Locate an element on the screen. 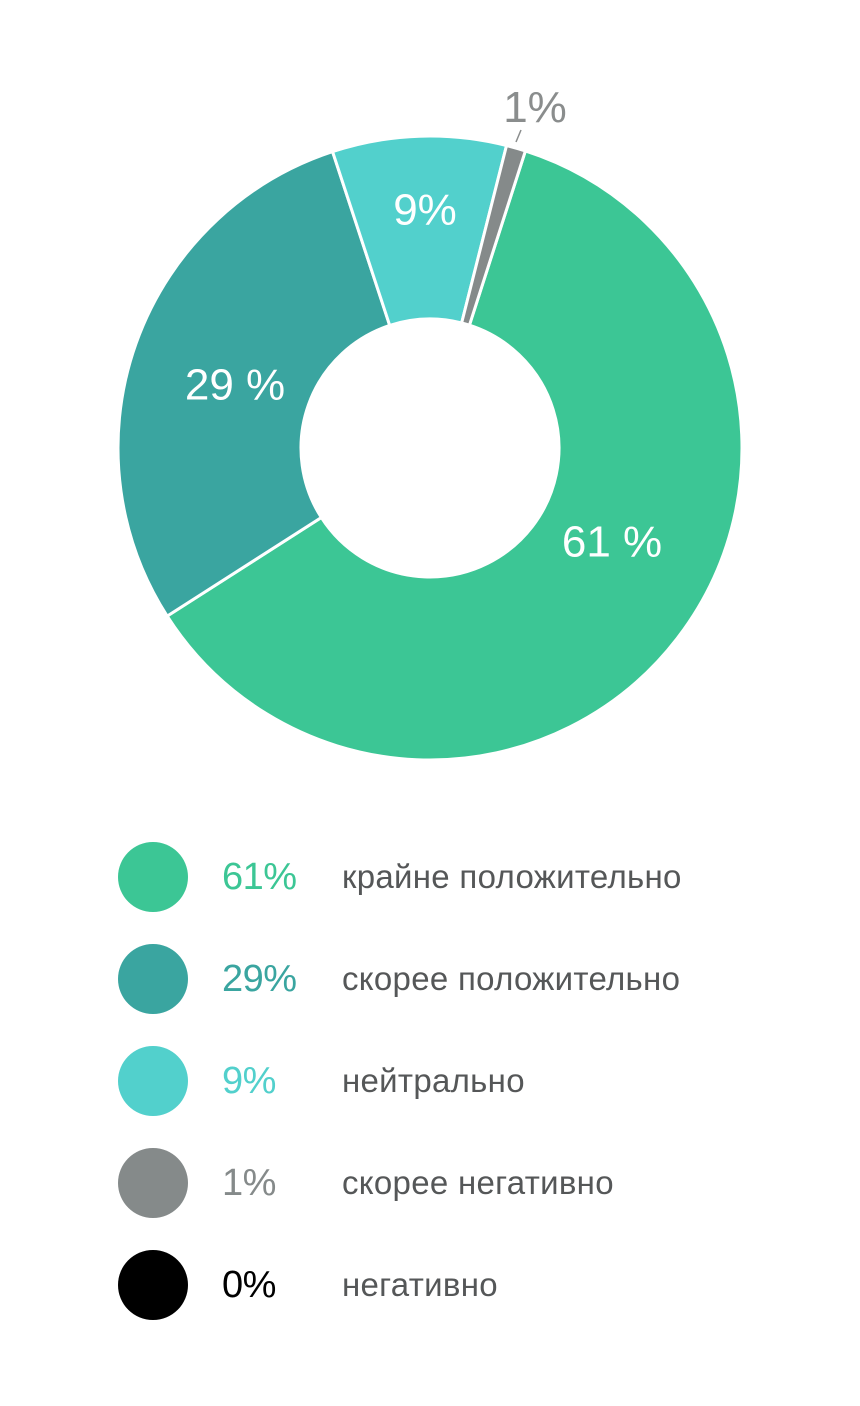  slice-label: 9% is located at coordinates (425, 210).